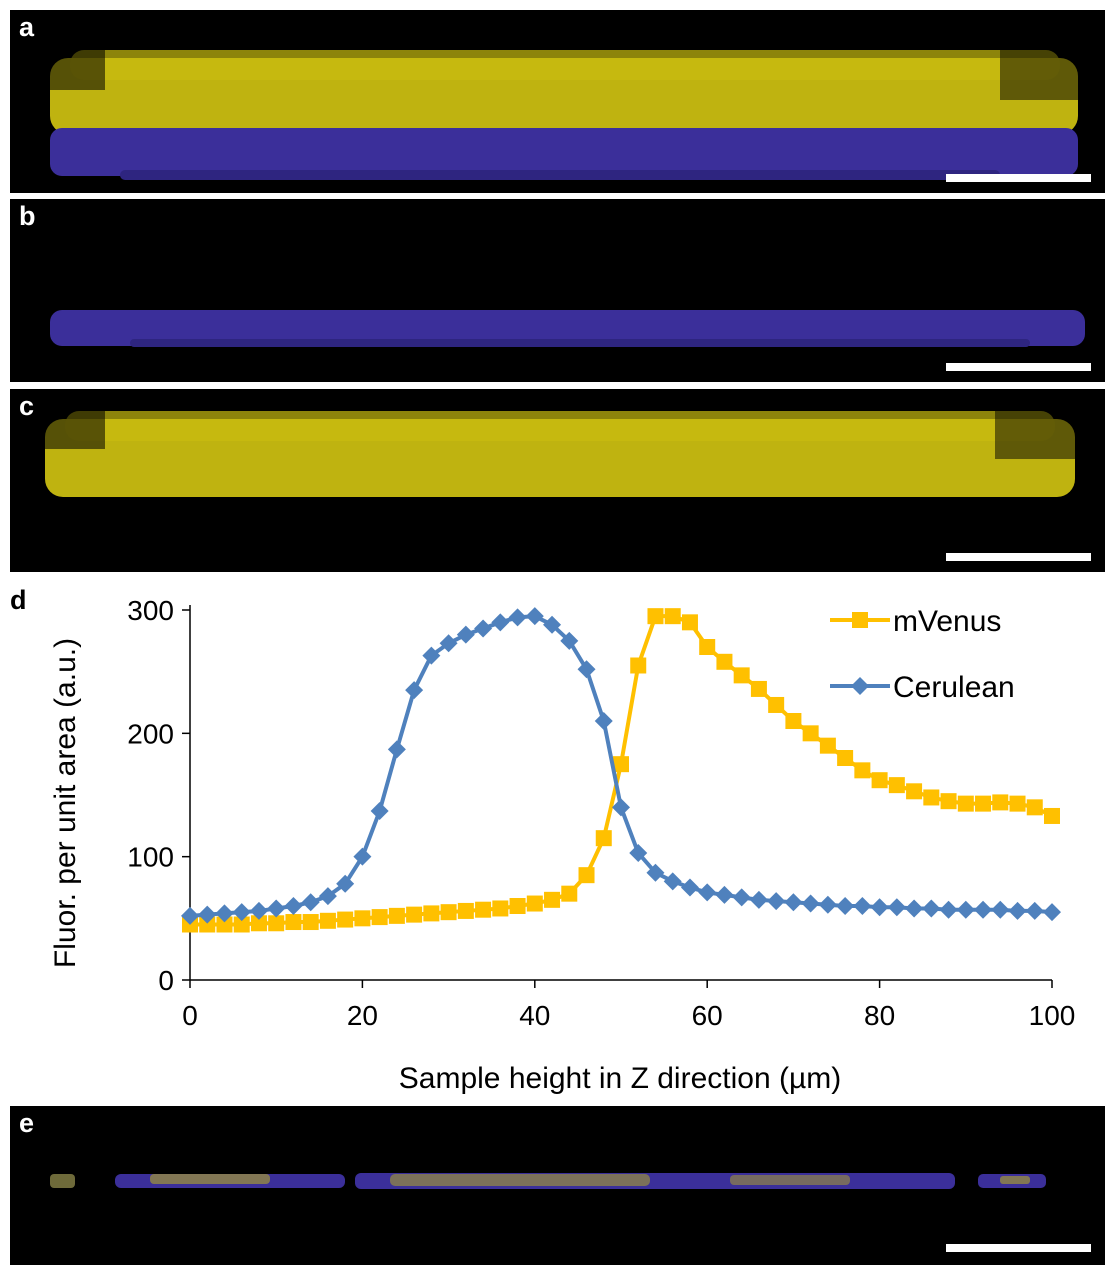 The height and width of the screenshot is (1265, 1105). I want to click on panel-a-image: a, so click(557, 101).